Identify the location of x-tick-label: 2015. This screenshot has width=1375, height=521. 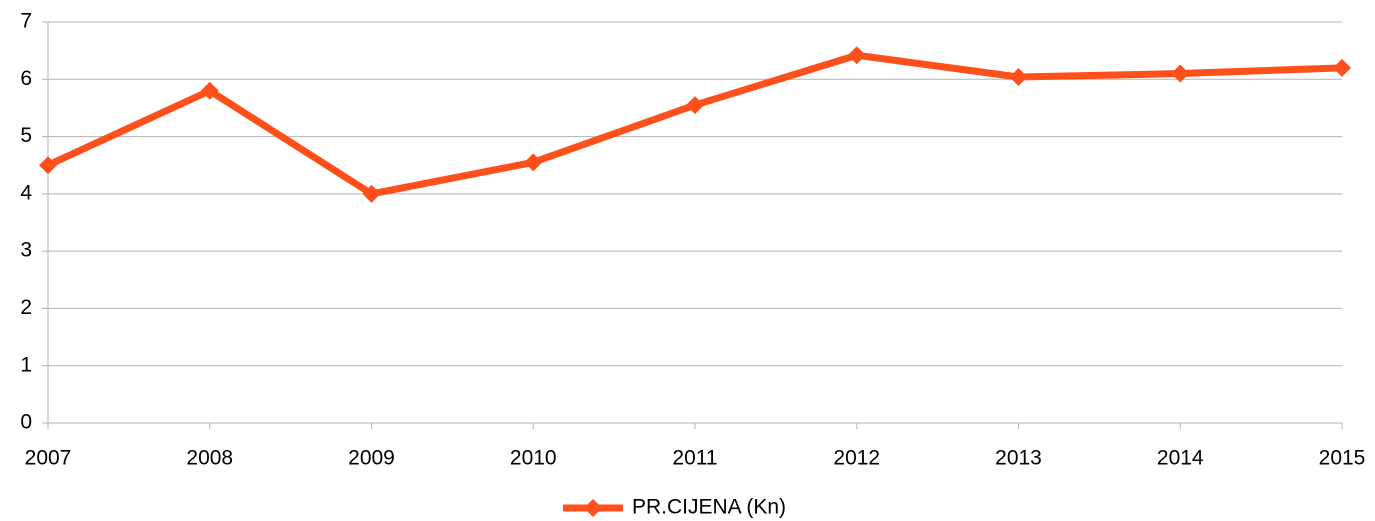
(1342, 458).